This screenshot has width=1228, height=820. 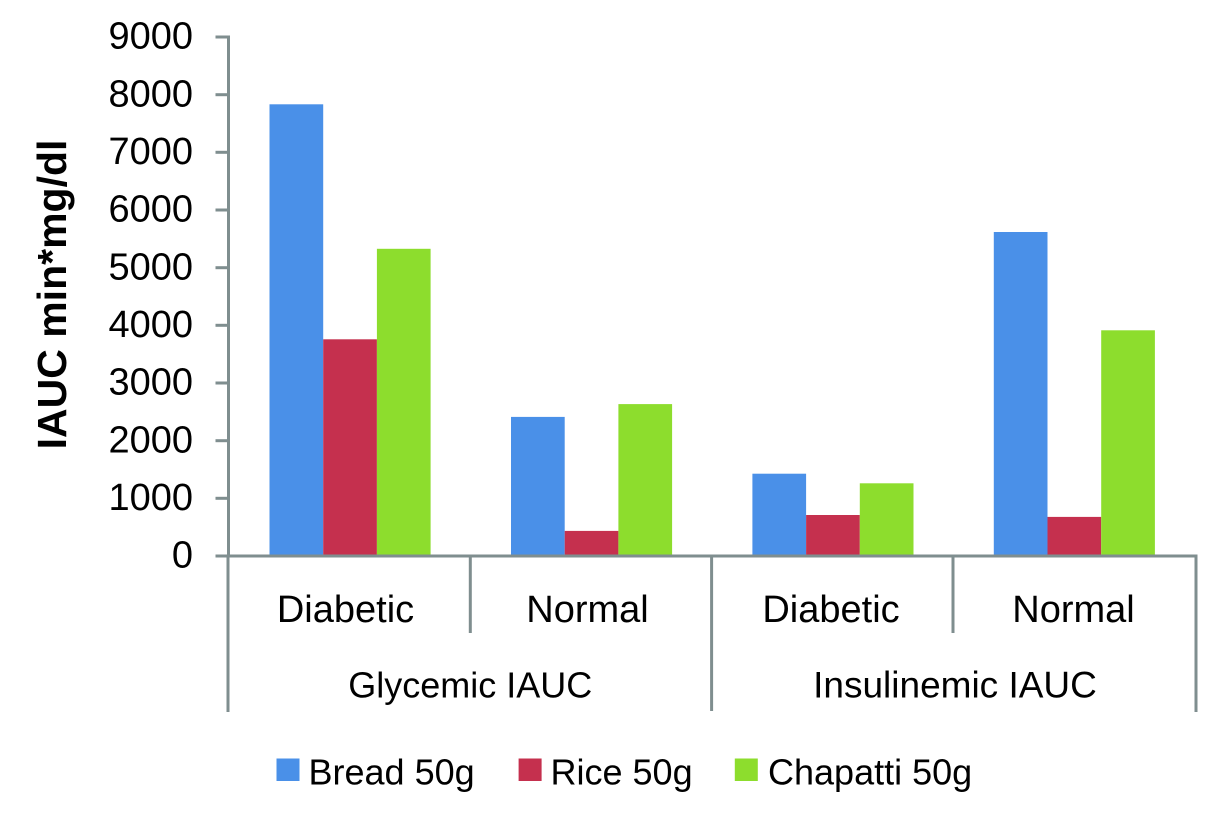 I want to click on svg-text: 8000, so click(x=150, y=94).